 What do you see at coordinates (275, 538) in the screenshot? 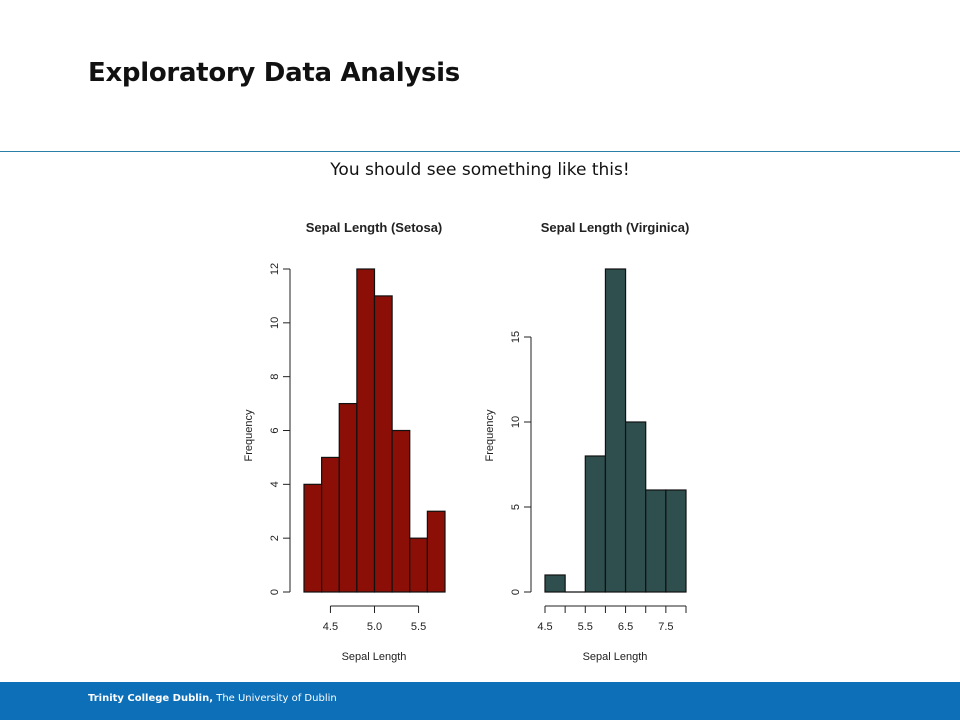
I see `y-tick-label: 2` at bounding box center [275, 538].